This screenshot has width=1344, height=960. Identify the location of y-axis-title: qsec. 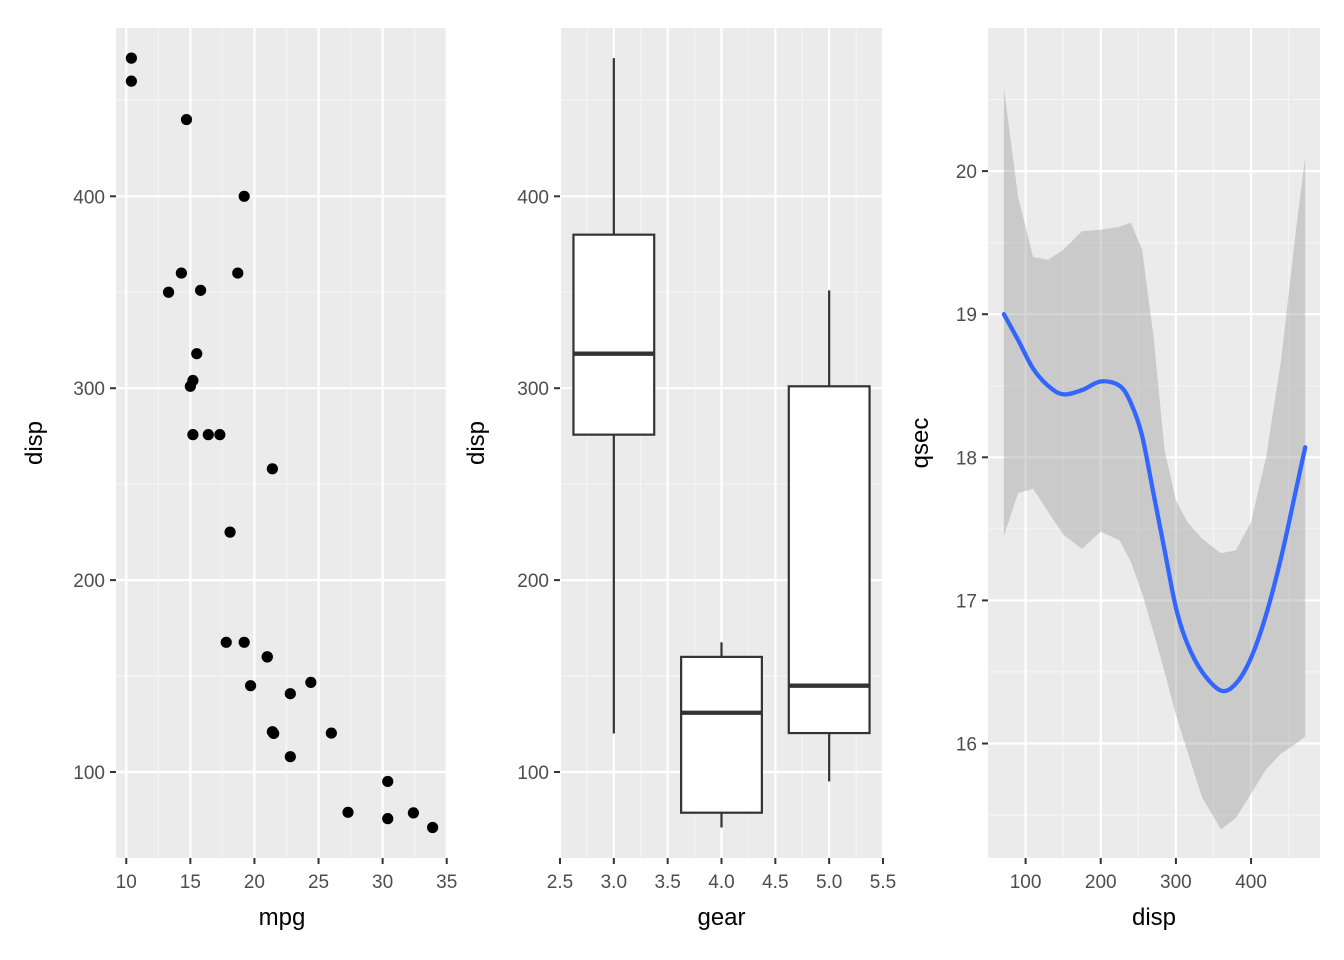
(920, 443).